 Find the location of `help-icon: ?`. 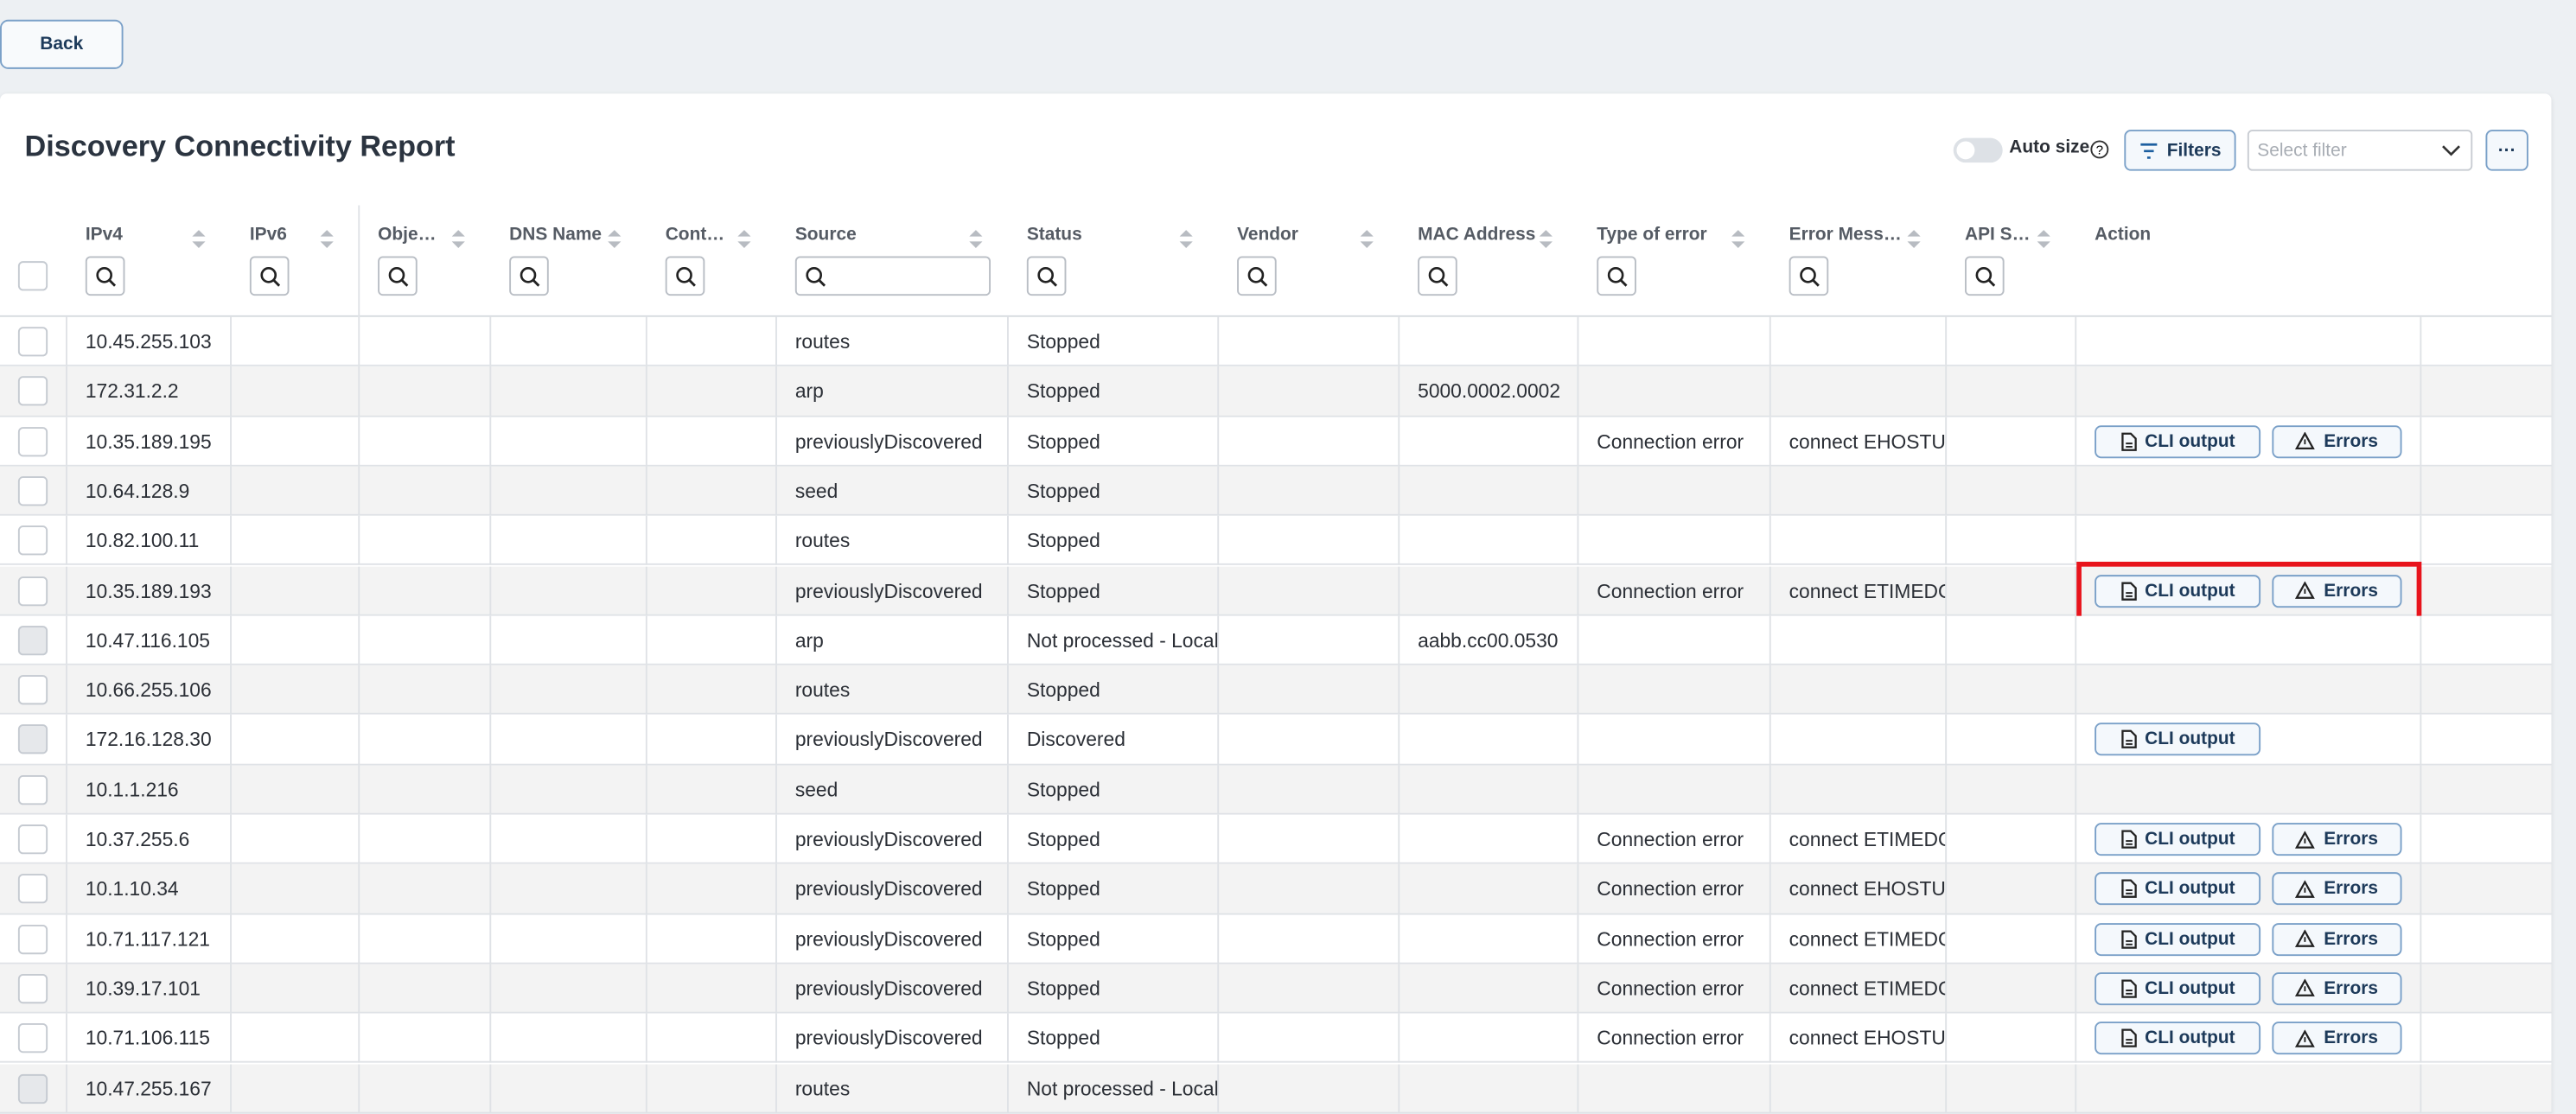

help-icon: ? is located at coordinates (2099, 150).